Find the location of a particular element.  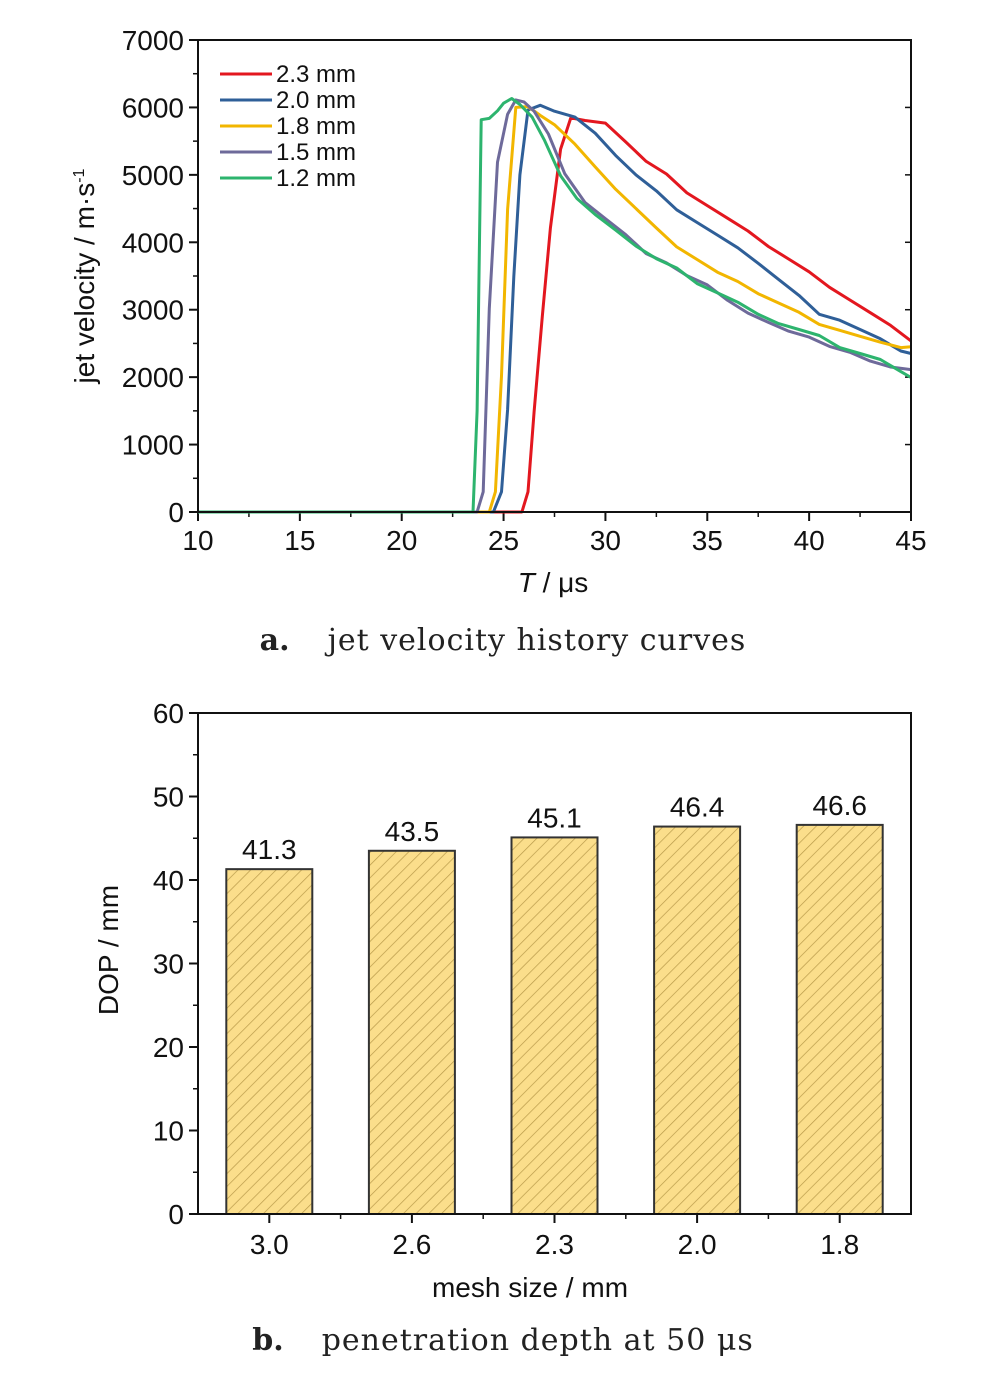

bar-data-label: 43.5 is located at coordinates (412, 831).